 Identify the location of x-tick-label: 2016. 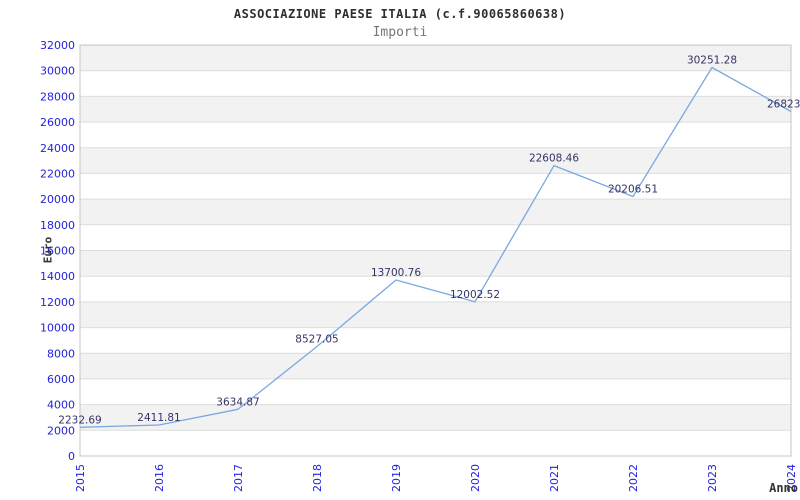
(159, 478).